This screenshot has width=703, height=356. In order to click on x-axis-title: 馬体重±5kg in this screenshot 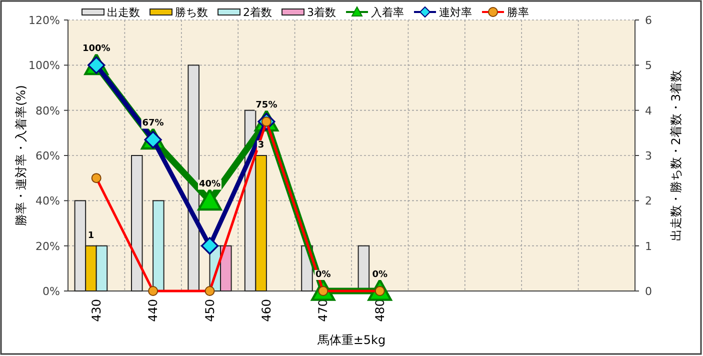, I will do `click(351, 340)`.